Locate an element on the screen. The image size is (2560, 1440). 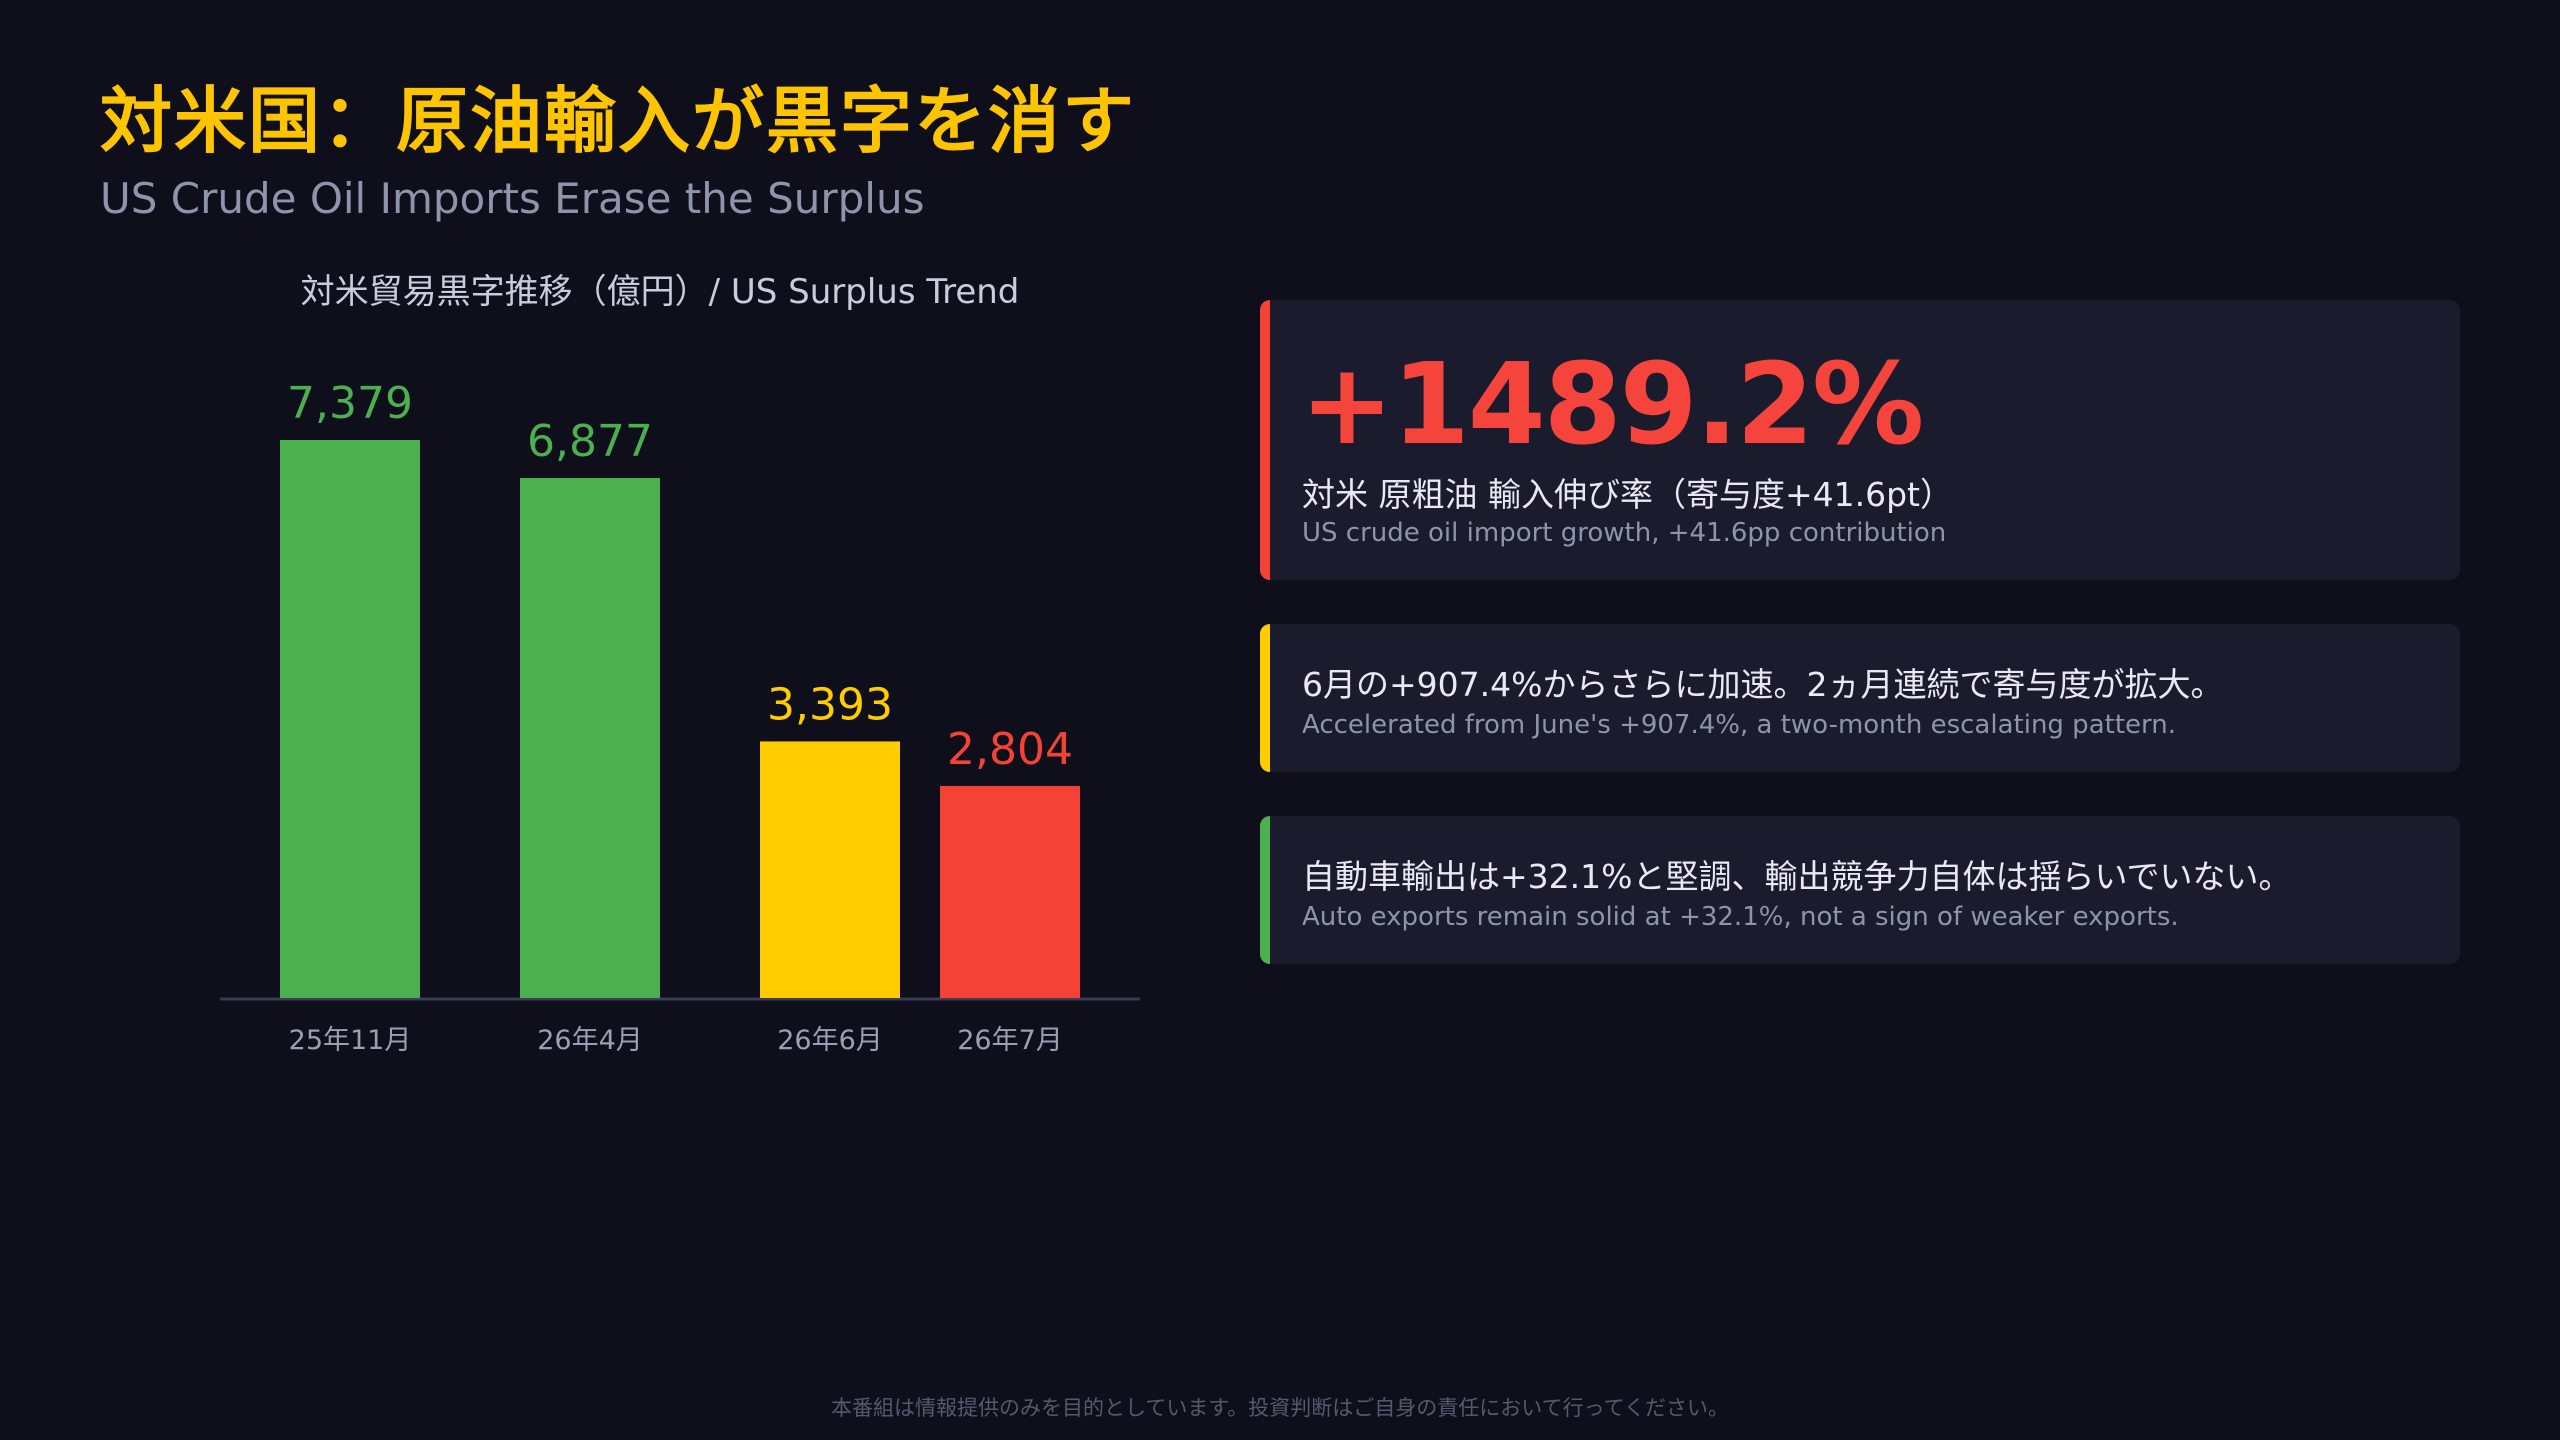
bar-value-label: 7,379 is located at coordinates (350, 403).